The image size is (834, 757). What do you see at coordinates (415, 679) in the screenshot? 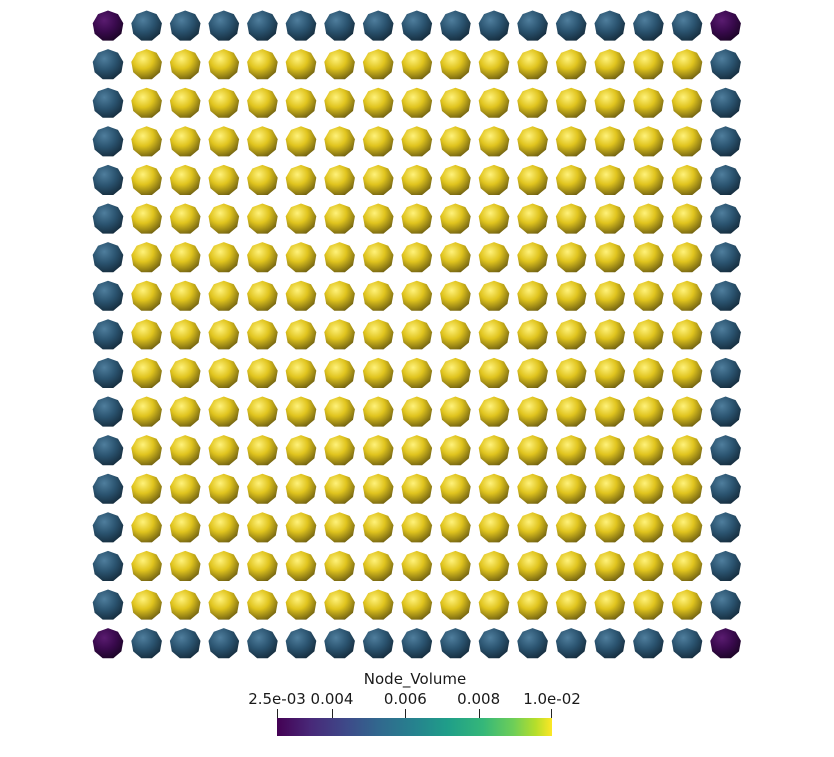
I see `colorbar-title: Node_Volume` at bounding box center [415, 679].